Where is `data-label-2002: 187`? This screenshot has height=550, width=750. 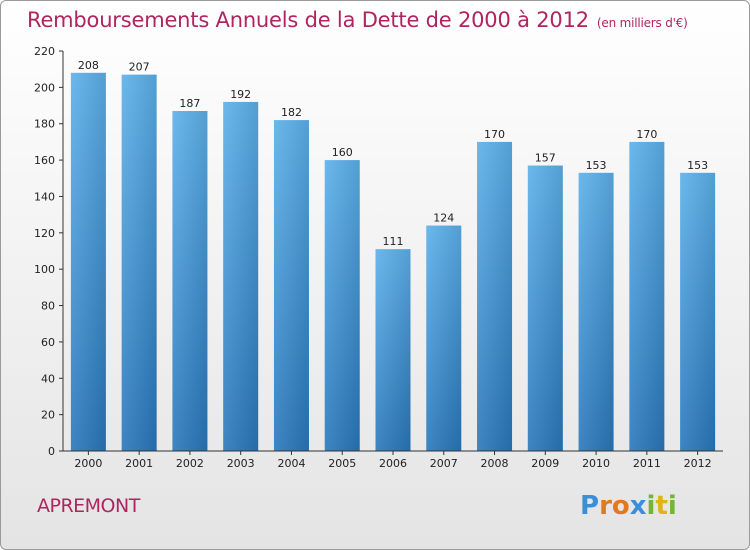
data-label-2002: 187 is located at coordinates (189, 103).